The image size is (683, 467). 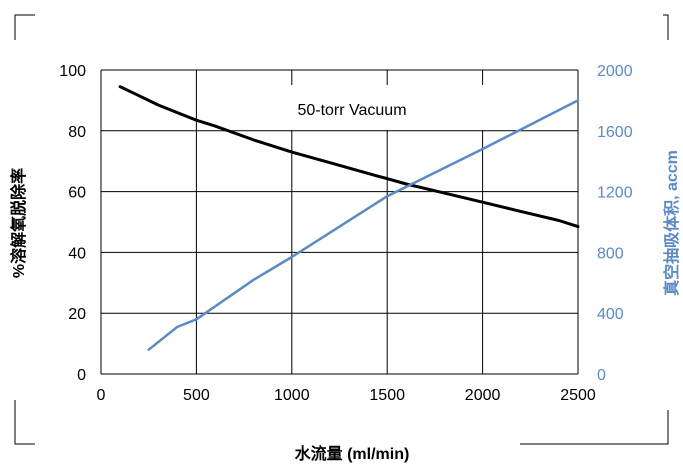 I want to click on corner-bracket-bottom-right, so click(x=594, y=427).